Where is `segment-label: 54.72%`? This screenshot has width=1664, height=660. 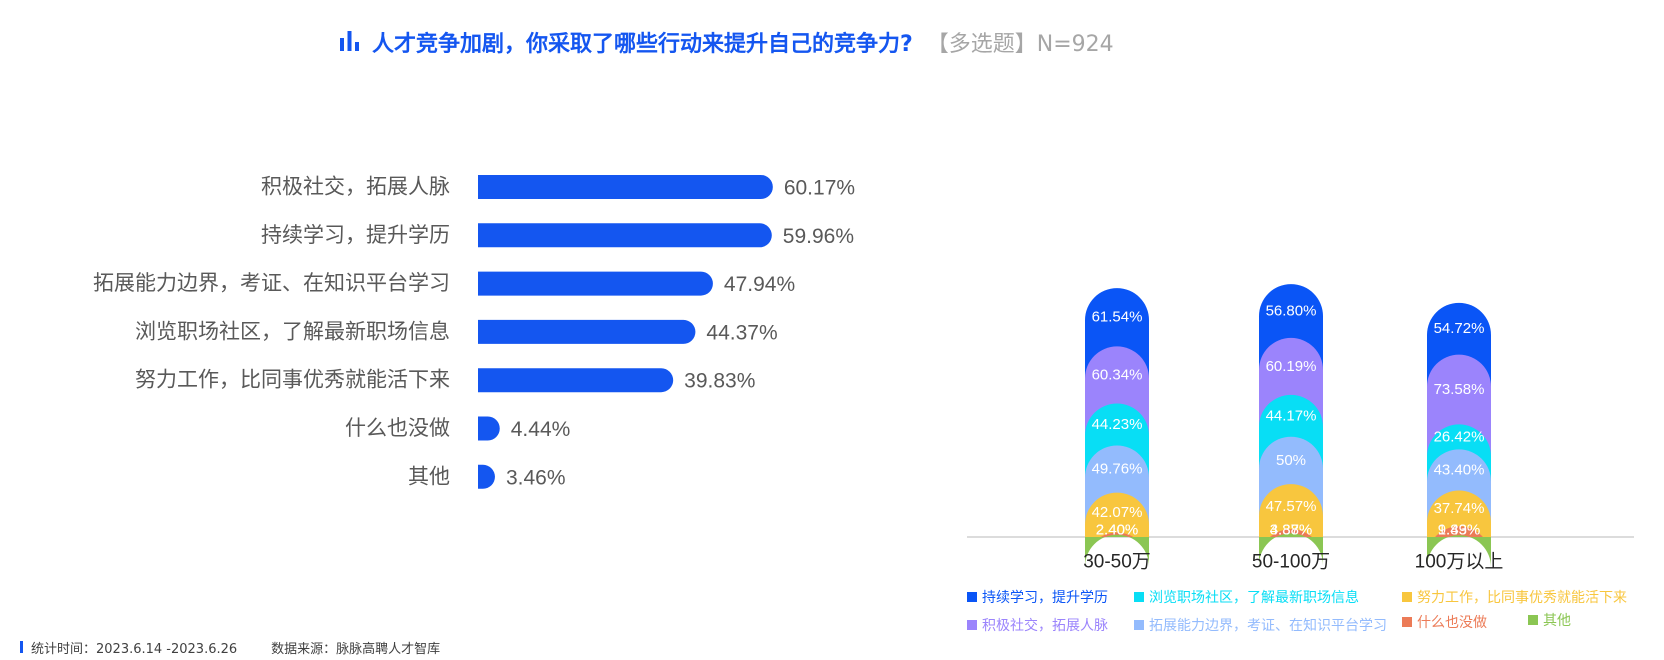 segment-label: 54.72% is located at coordinates (1459, 328).